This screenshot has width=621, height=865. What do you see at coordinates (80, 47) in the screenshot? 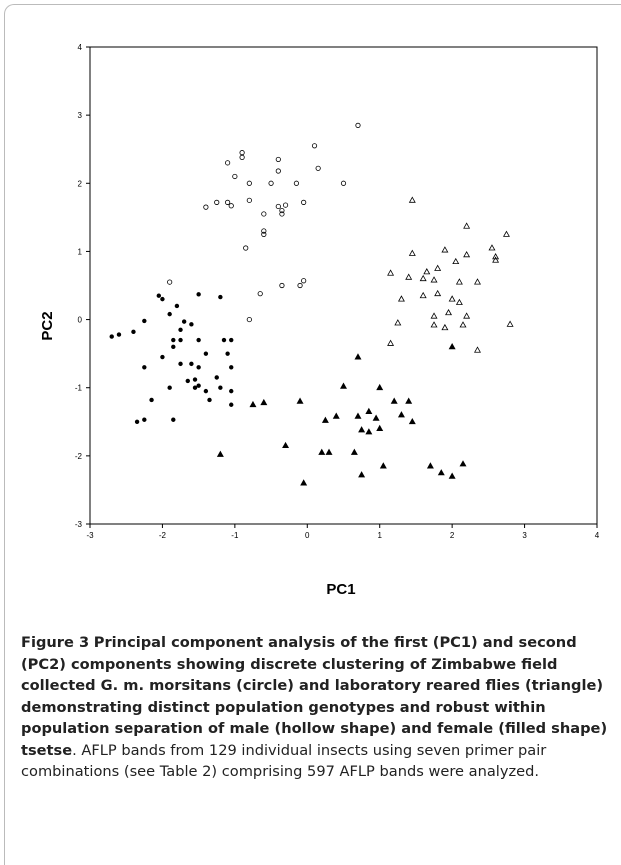
I see `y-tick-label: 4` at bounding box center [80, 47].